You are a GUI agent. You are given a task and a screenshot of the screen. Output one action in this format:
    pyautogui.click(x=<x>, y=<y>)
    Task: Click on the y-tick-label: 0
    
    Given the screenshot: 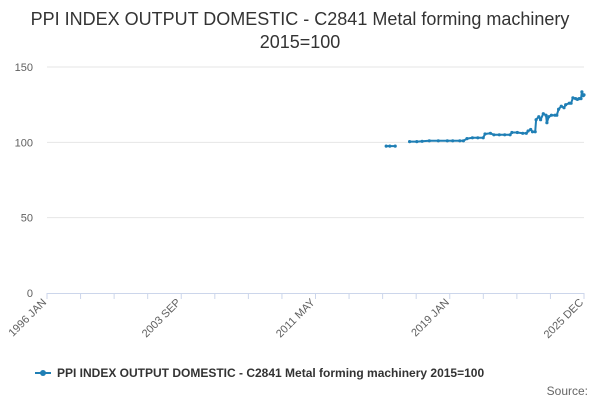 What is the action you would take?
    pyautogui.click(x=30, y=294)
    